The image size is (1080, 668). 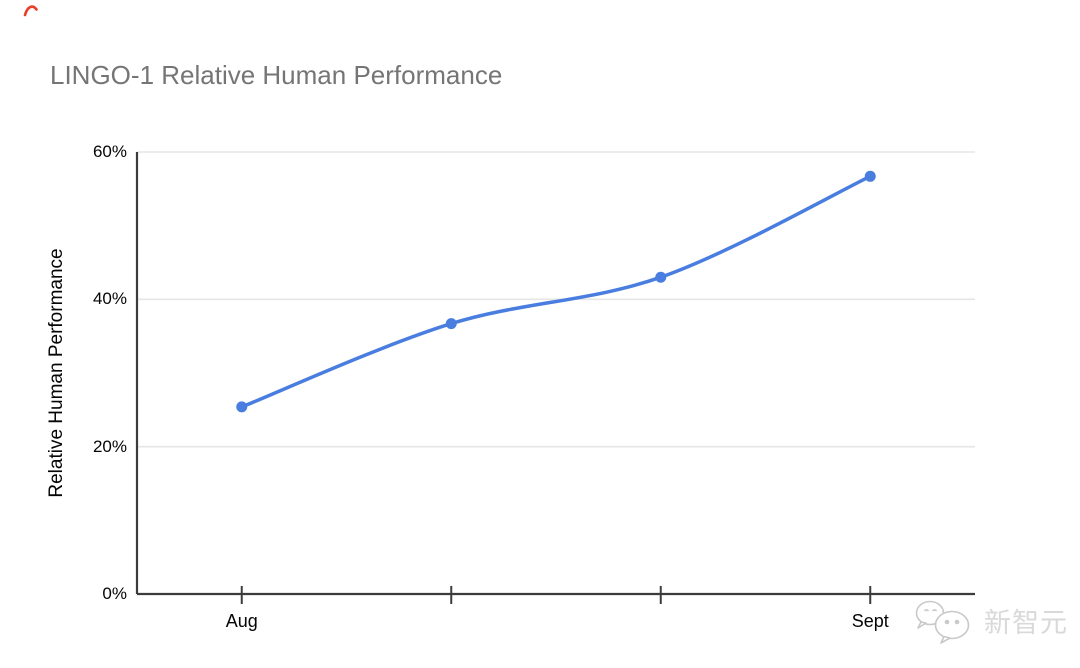 I want to click on y-tick-label: 20%, so click(x=109, y=446).